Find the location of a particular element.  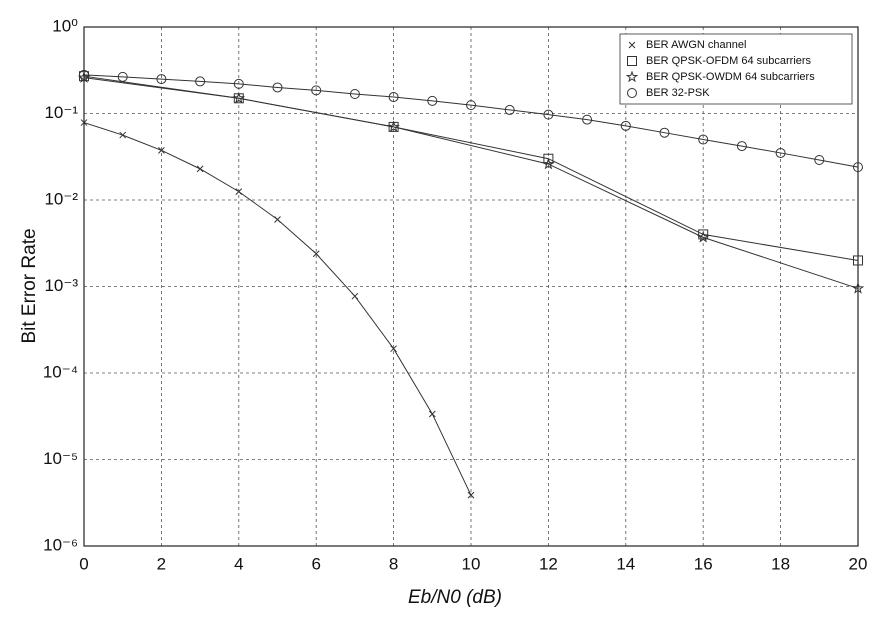

x-tick-label: 4 is located at coordinates (238, 563).